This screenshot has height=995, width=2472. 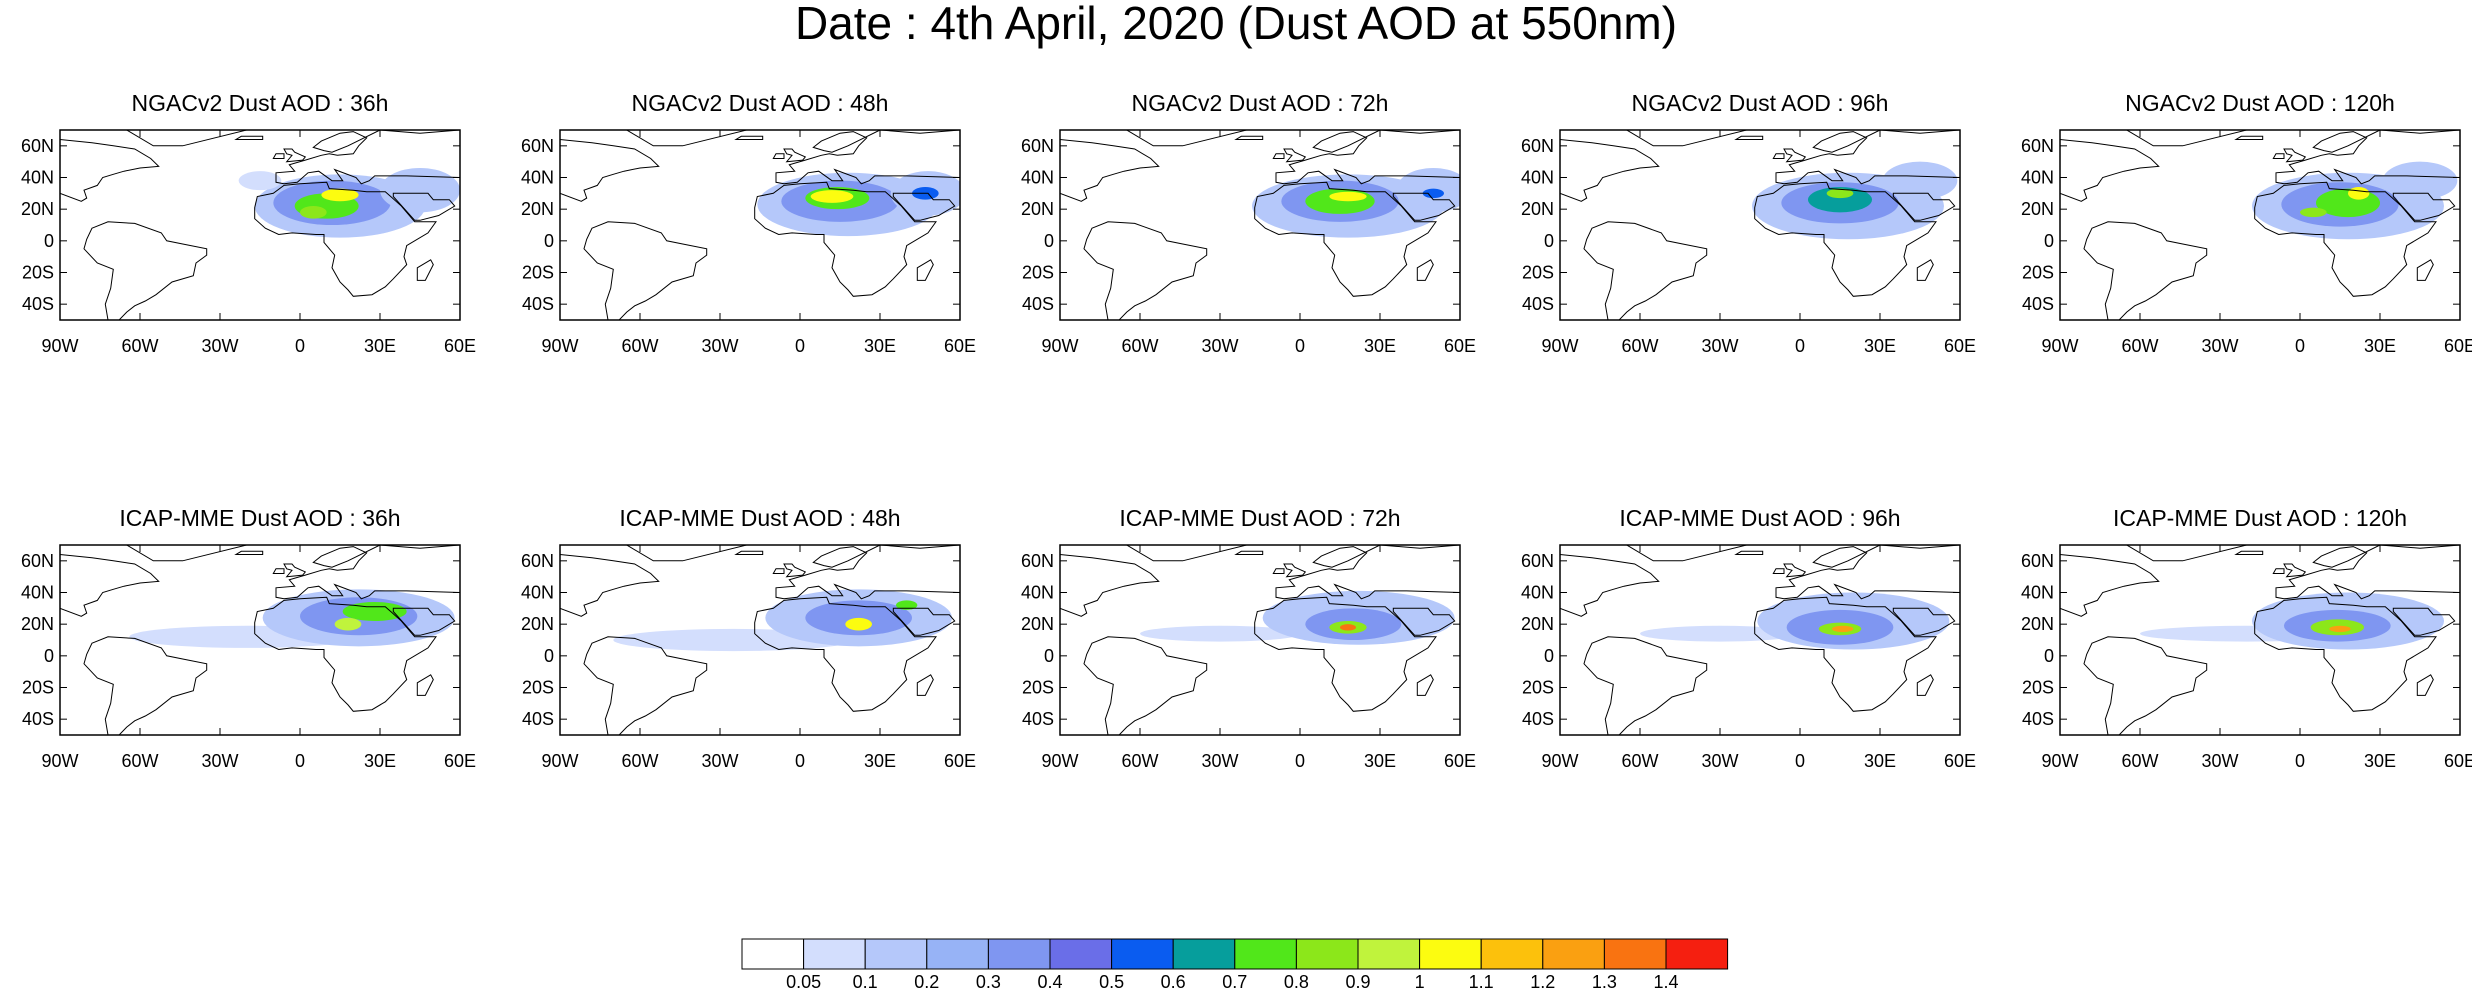 I want to click on map-plot: 60N 40N 20N 0 20S 40S 90W 60W 30W 0 30E 60E, so click(x=748, y=657).